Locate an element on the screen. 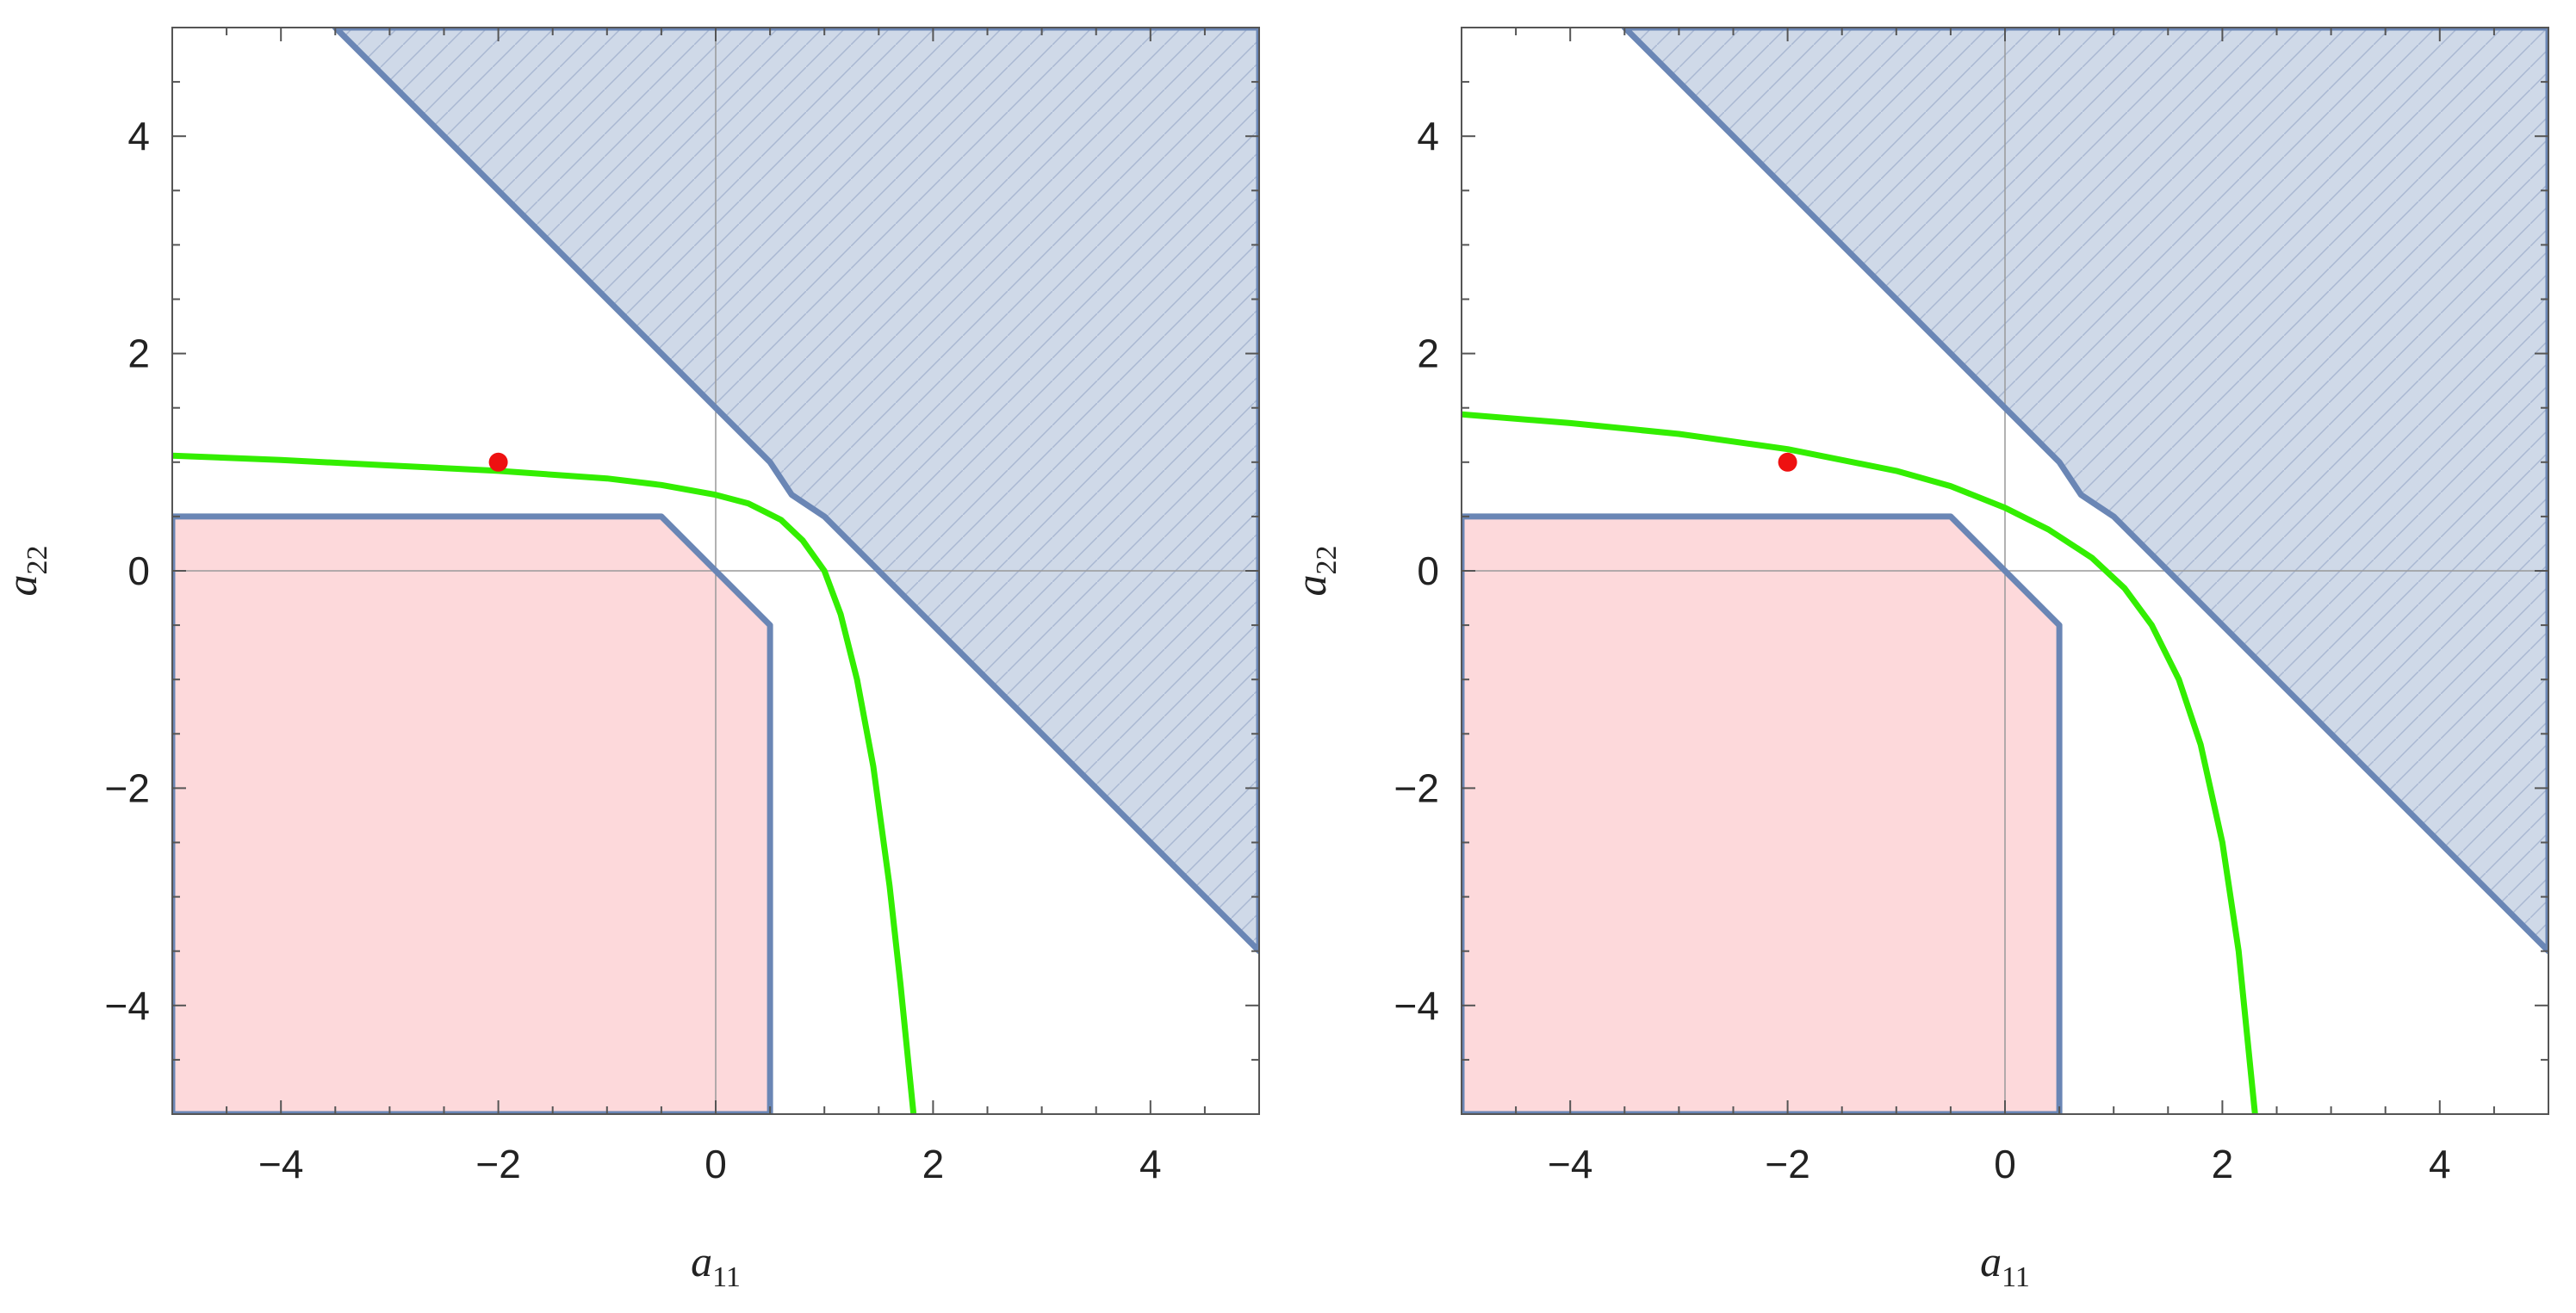 This screenshot has height=1313, width=2576. green-curve is located at coordinates (544, 783).